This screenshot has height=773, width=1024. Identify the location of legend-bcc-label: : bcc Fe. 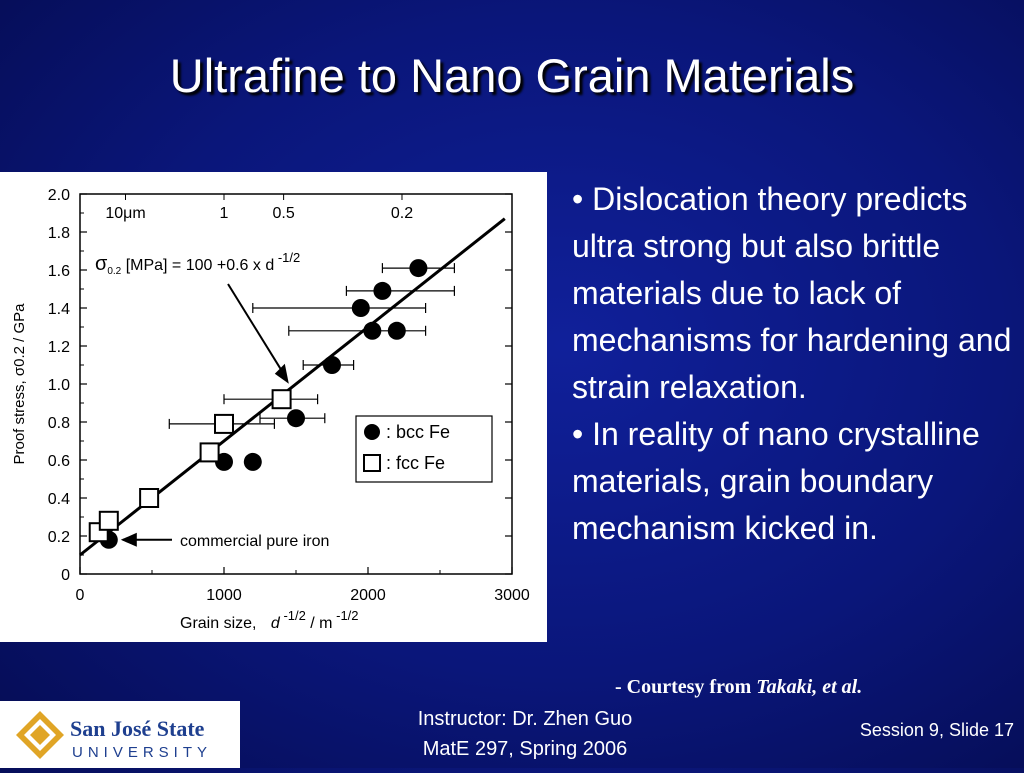
(418, 432).